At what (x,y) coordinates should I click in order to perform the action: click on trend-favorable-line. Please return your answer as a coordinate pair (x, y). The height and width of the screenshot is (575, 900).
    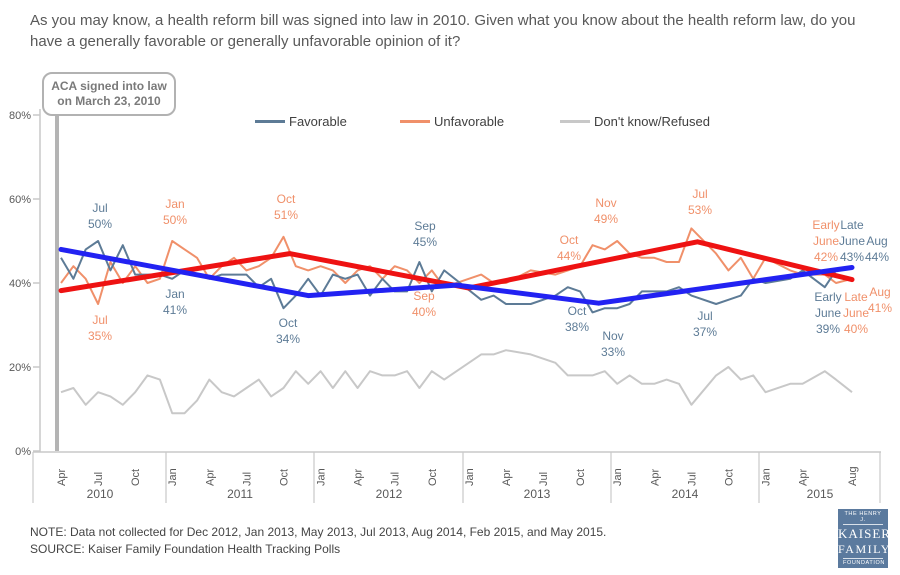
    Looking at the image, I should click on (456, 276).